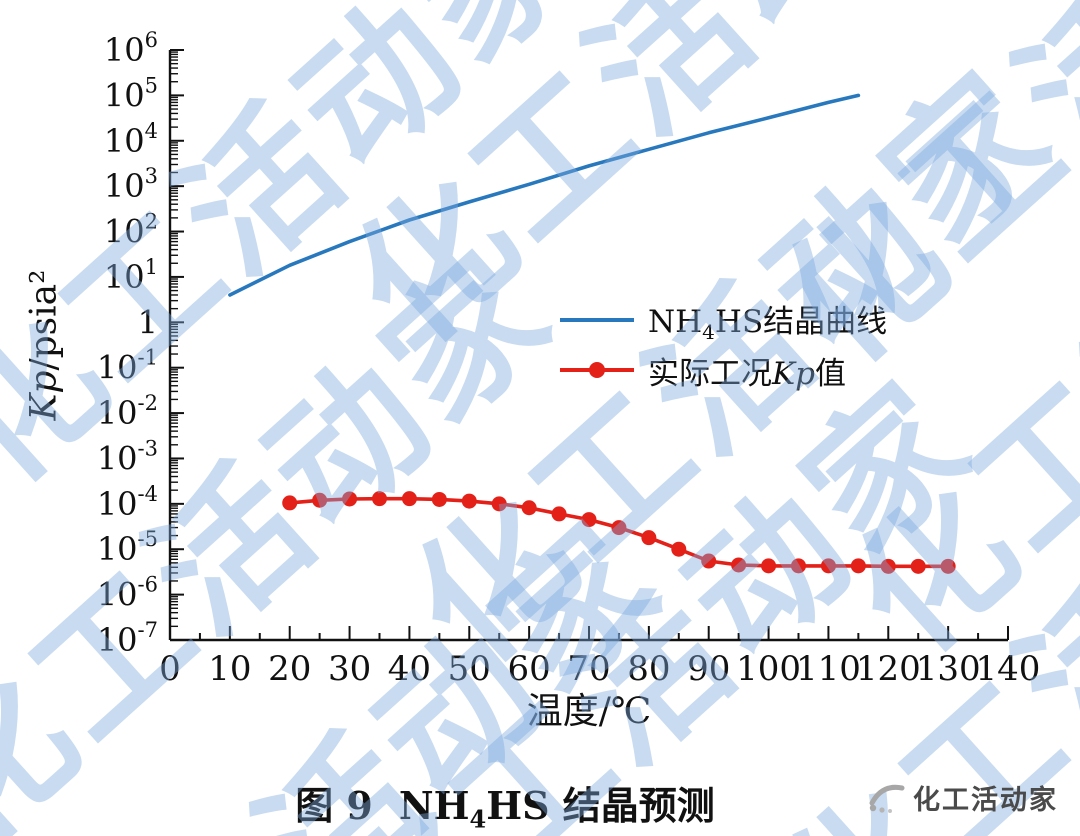  What do you see at coordinates (600, 805) in the screenshot?
I see `caption-title: HS 结晶预测` at bounding box center [600, 805].